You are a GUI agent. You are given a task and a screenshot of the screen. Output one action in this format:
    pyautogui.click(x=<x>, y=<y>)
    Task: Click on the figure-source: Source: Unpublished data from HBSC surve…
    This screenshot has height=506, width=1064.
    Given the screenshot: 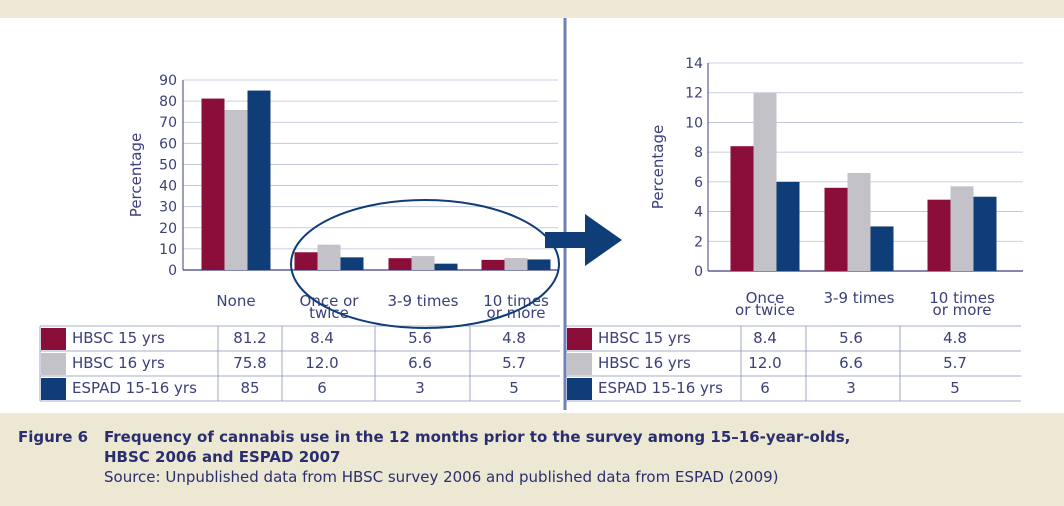 What is the action you would take?
    pyautogui.click(x=441, y=477)
    